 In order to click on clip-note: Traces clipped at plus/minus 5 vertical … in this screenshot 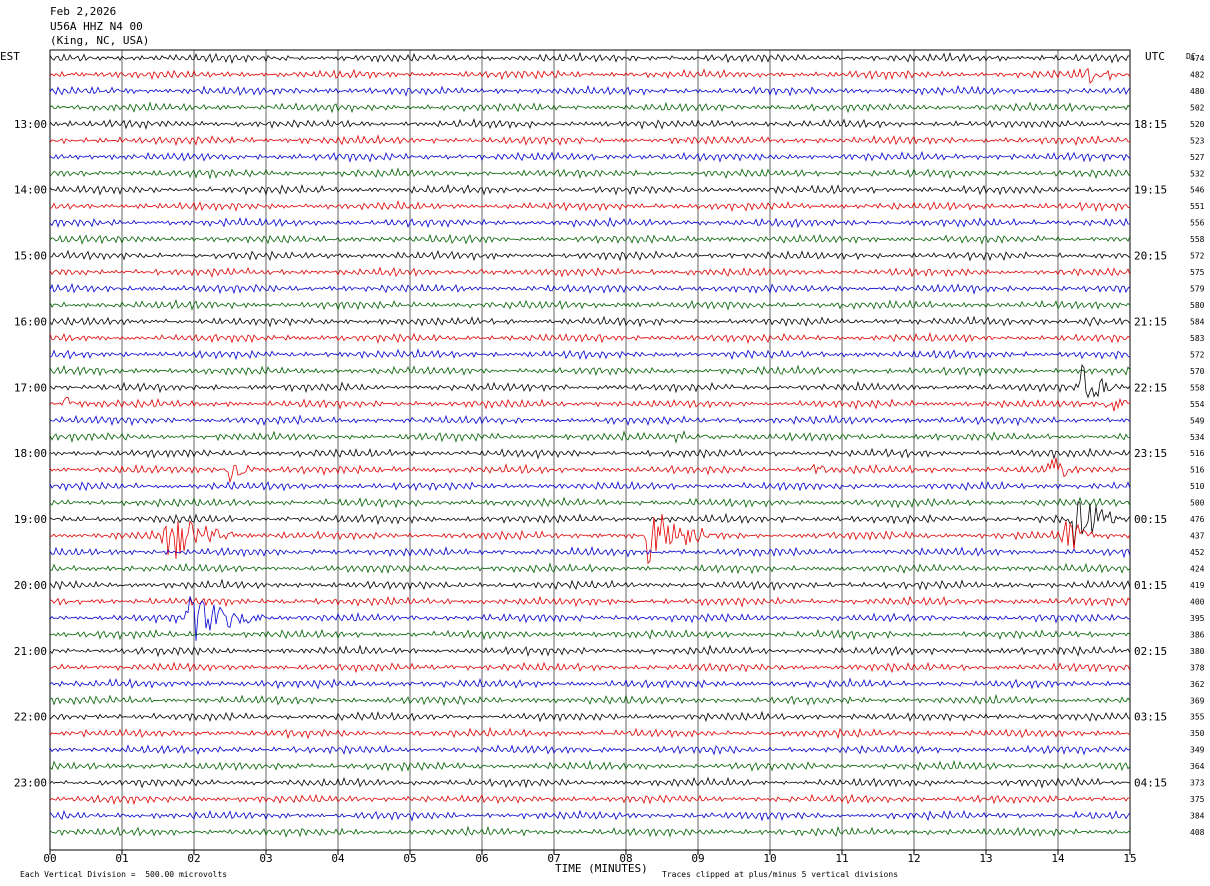, I will do `click(780, 874)`.